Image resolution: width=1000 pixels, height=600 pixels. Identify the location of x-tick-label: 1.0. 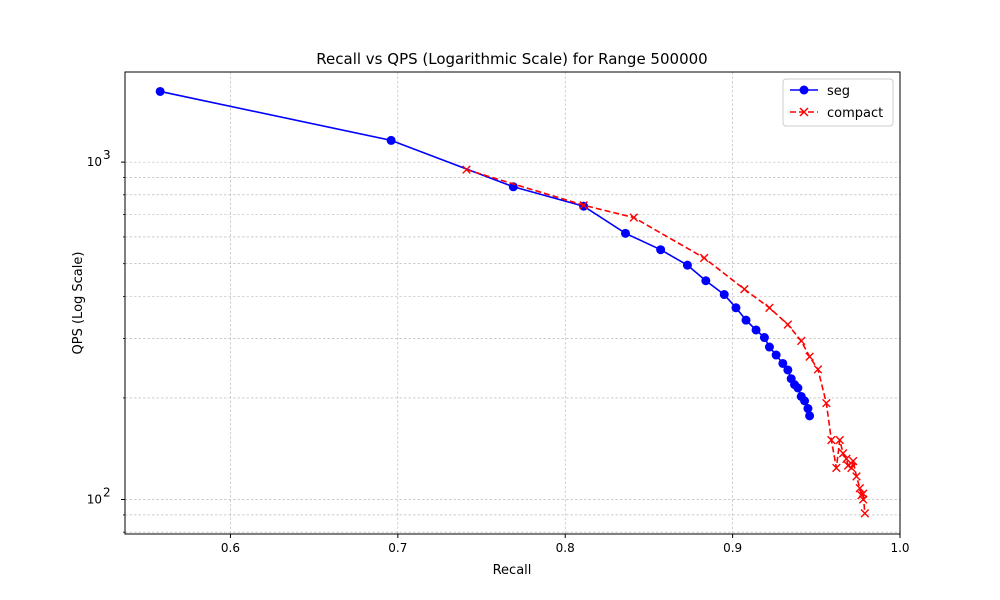
(899, 548).